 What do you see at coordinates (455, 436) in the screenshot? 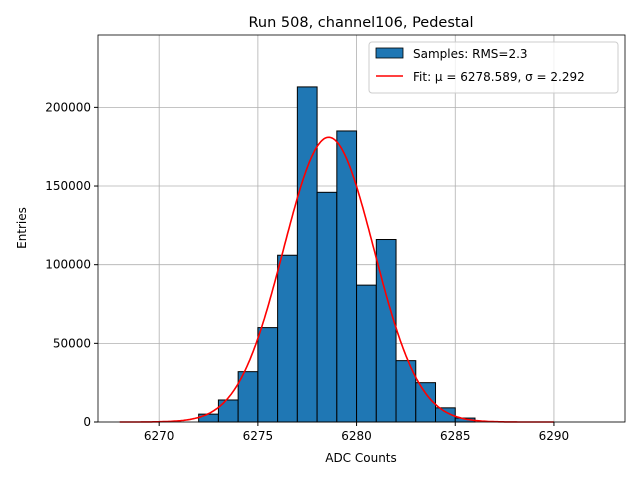
I see `x-tick-label: 6285` at bounding box center [455, 436].